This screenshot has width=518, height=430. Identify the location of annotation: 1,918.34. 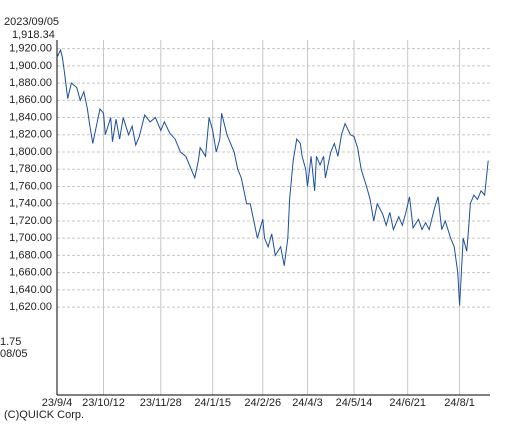
(33, 35).